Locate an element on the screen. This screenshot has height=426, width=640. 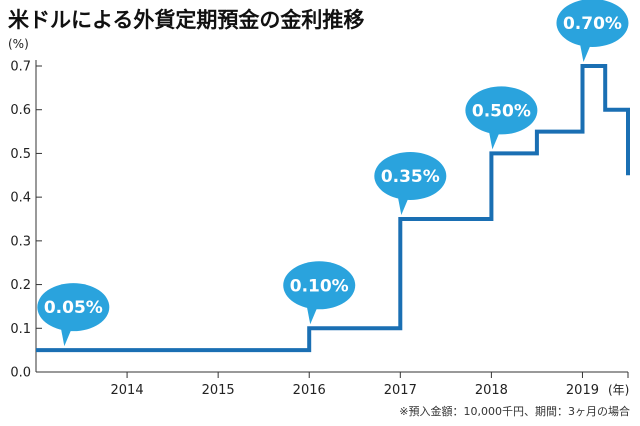
callout-label: 0.70% is located at coordinates (592, 24).